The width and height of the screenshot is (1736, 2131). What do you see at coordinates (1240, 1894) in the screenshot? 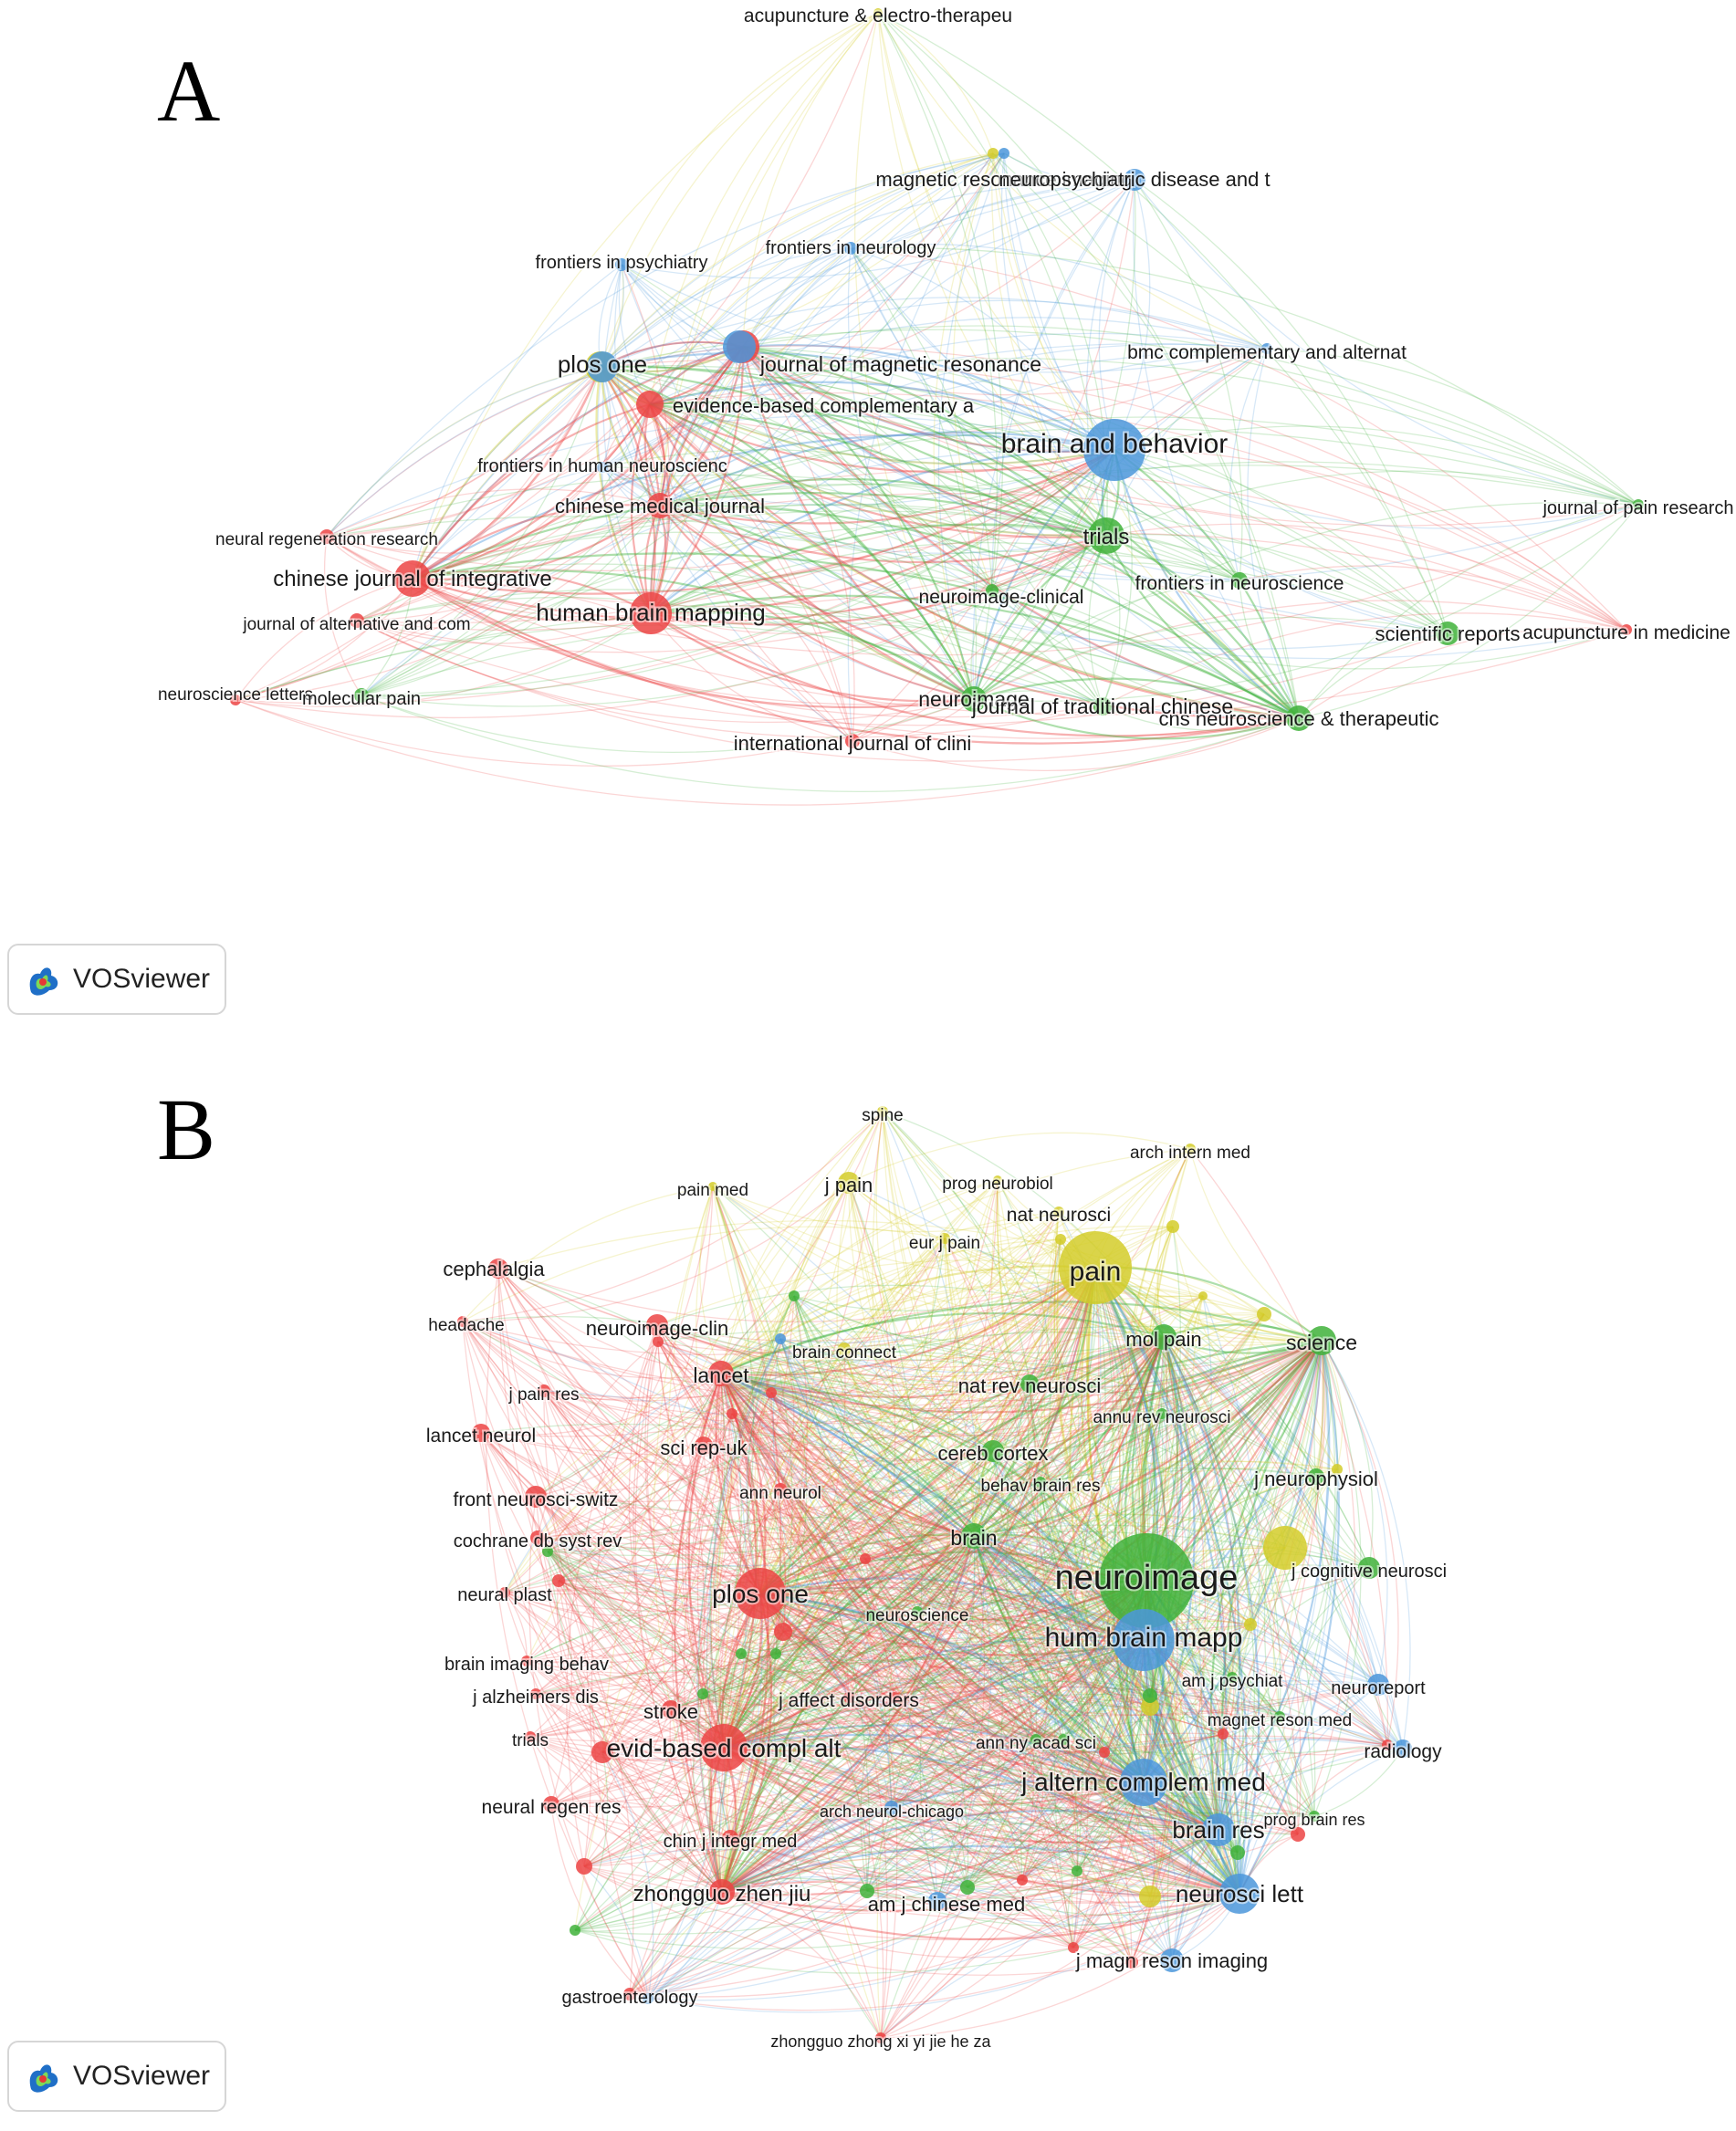
I see `node-label: neurosci lett` at bounding box center [1240, 1894].